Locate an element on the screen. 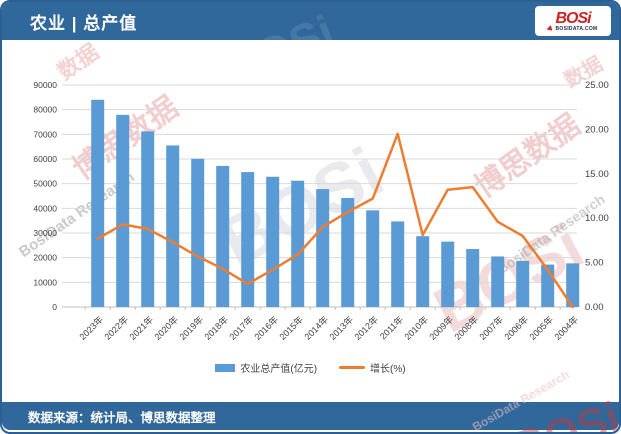 This screenshot has height=434, width=621. x-axis-label: 2021年 is located at coordinates (141, 328).